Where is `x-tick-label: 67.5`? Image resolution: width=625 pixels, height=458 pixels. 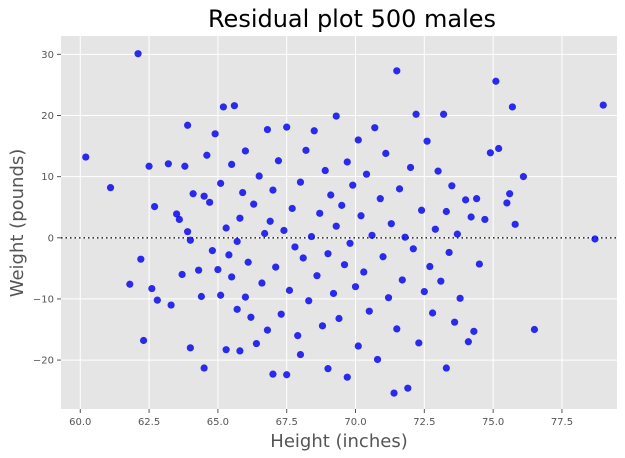
x-tick-label: 67.5 is located at coordinates (287, 422).